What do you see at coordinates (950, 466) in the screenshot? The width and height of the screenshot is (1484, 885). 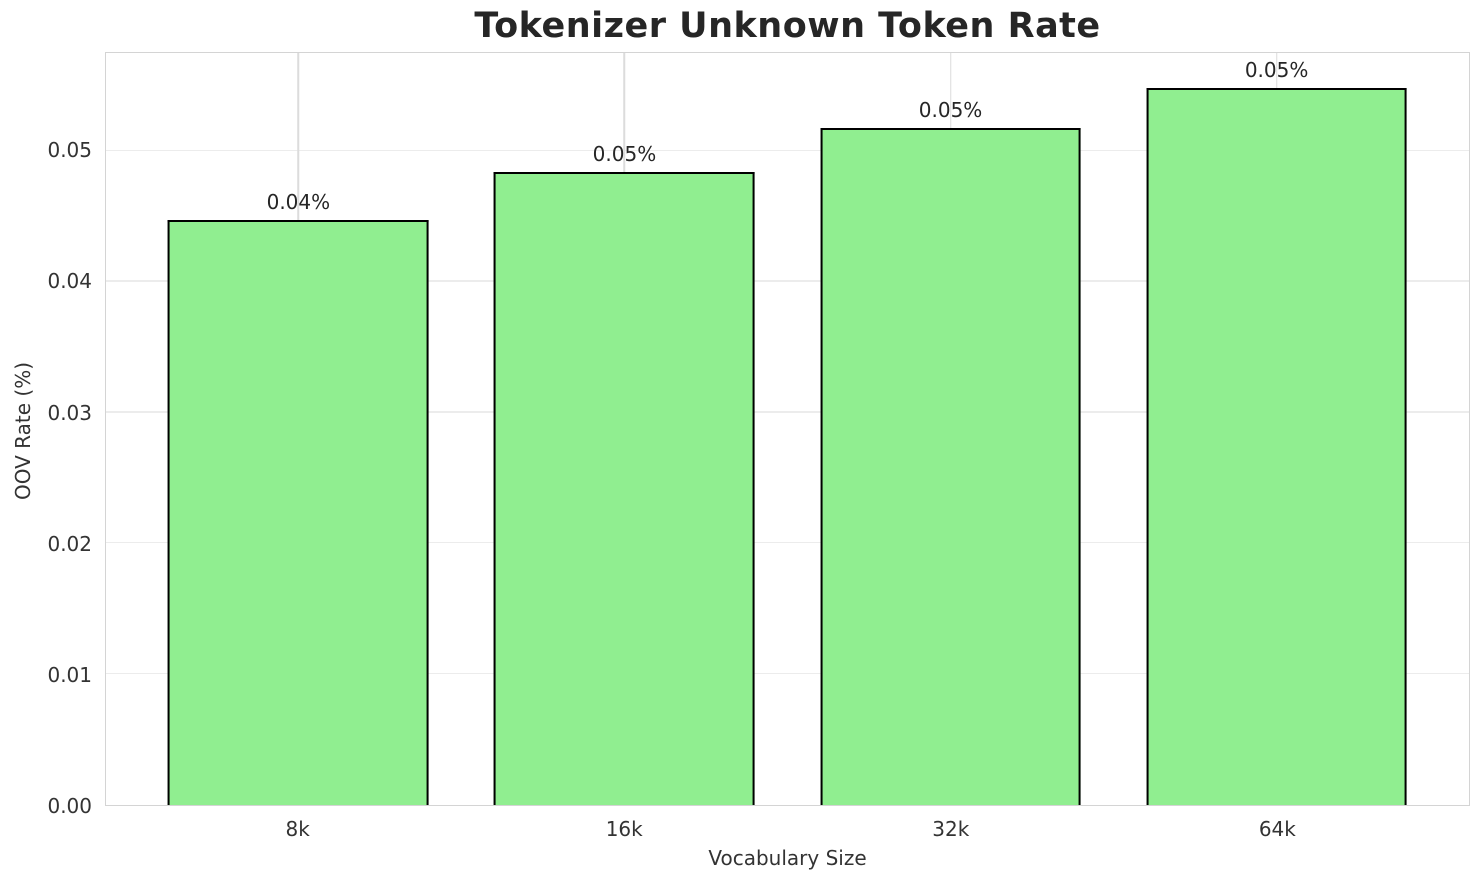 I see `bar-32k` at bounding box center [950, 466].